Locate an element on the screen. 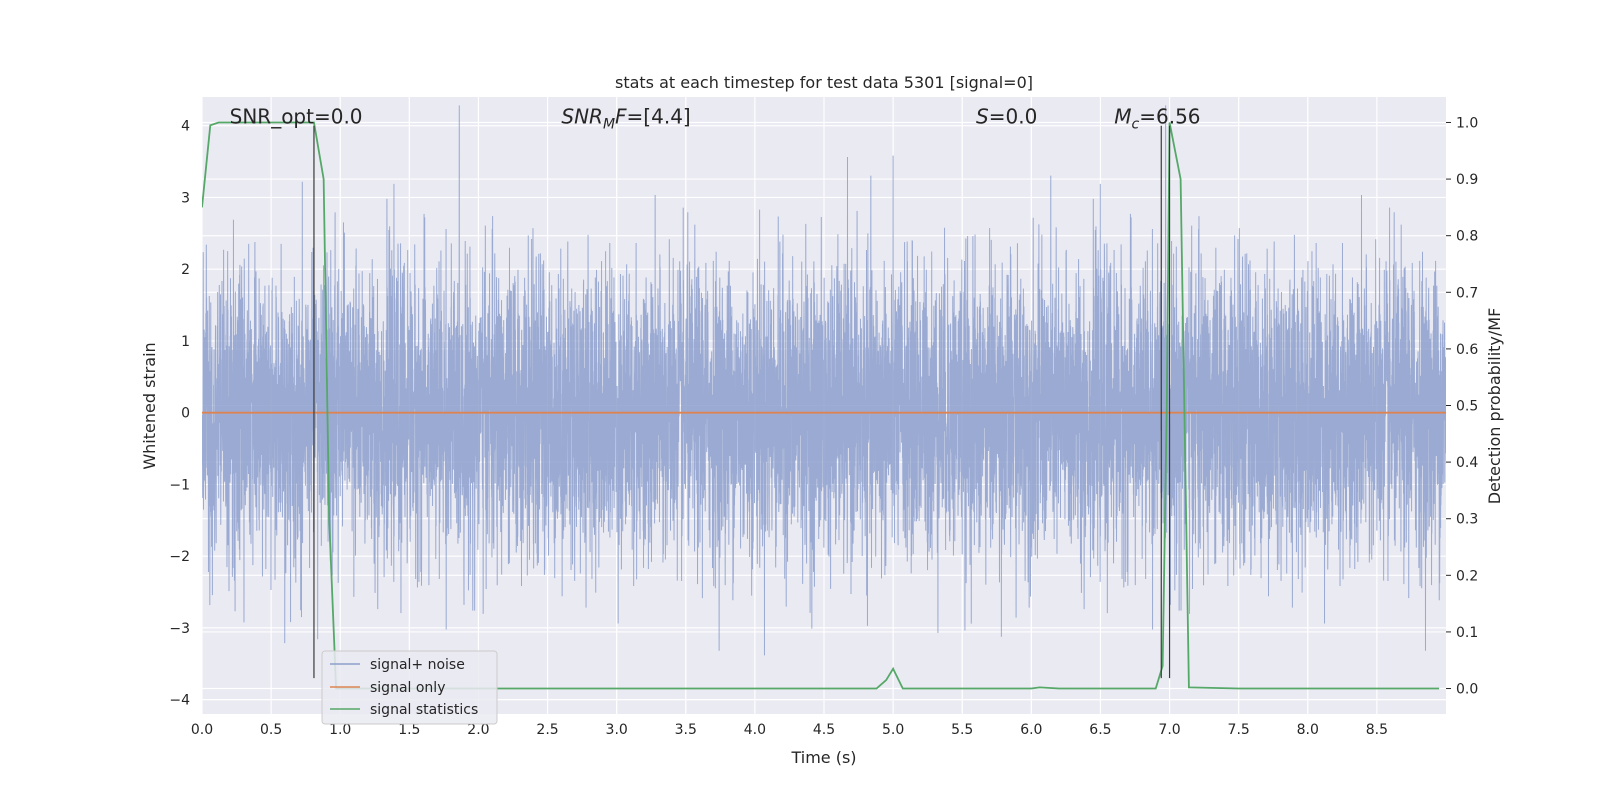 The width and height of the screenshot is (1600, 800). y-tick-label-right: 0.7 is located at coordinates (1467, 293).